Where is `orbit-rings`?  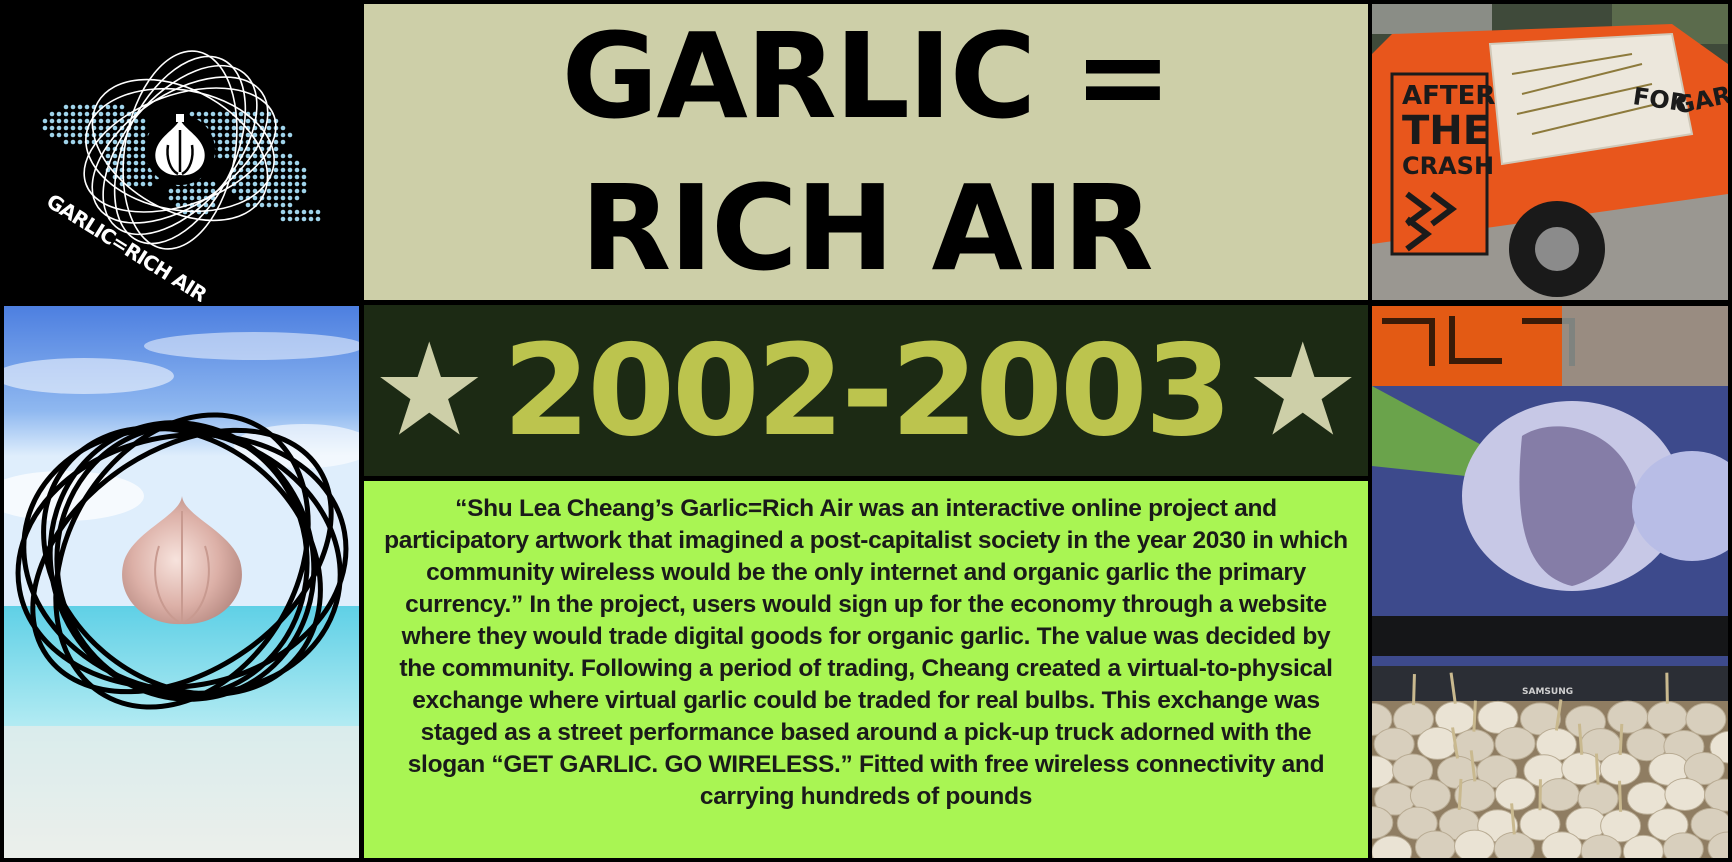
orbit-rings is located at coordinates (180, 150).